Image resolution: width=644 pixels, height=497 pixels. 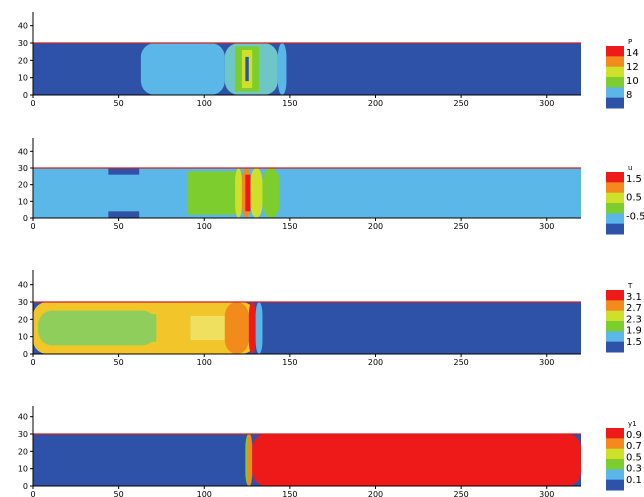 I want to click on legend-label: 2.7, so click(x=634, y=308).